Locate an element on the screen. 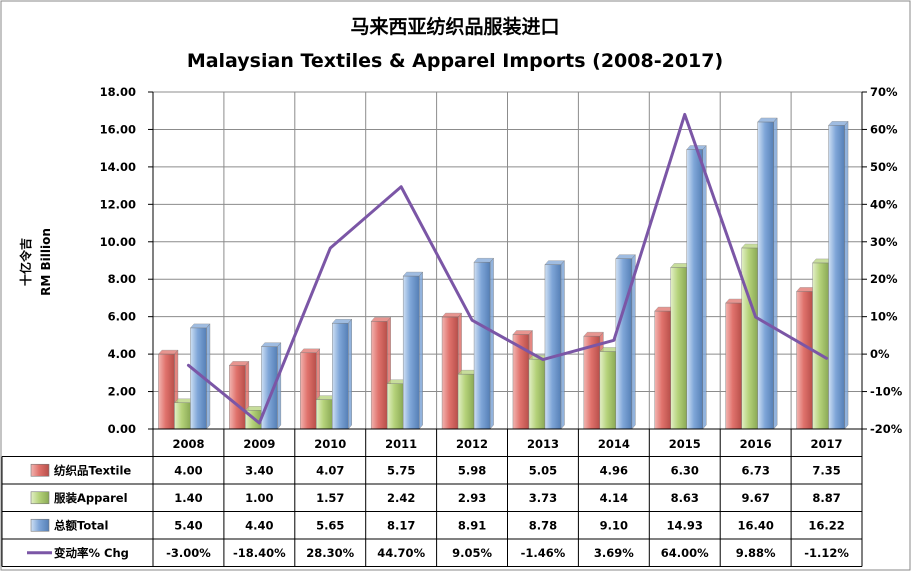  x-tick-label: 2015 is located at coordinates (685, 444).